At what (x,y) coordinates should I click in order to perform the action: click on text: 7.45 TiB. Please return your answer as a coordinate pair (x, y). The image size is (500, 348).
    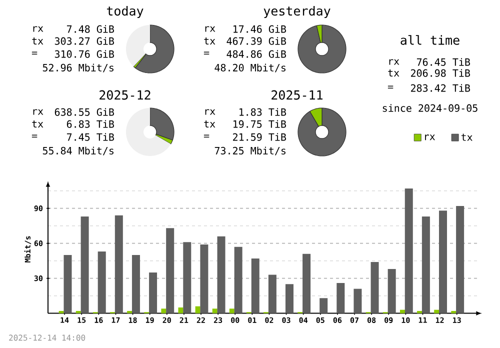
    Looking at the image, I should click on (90, 137).